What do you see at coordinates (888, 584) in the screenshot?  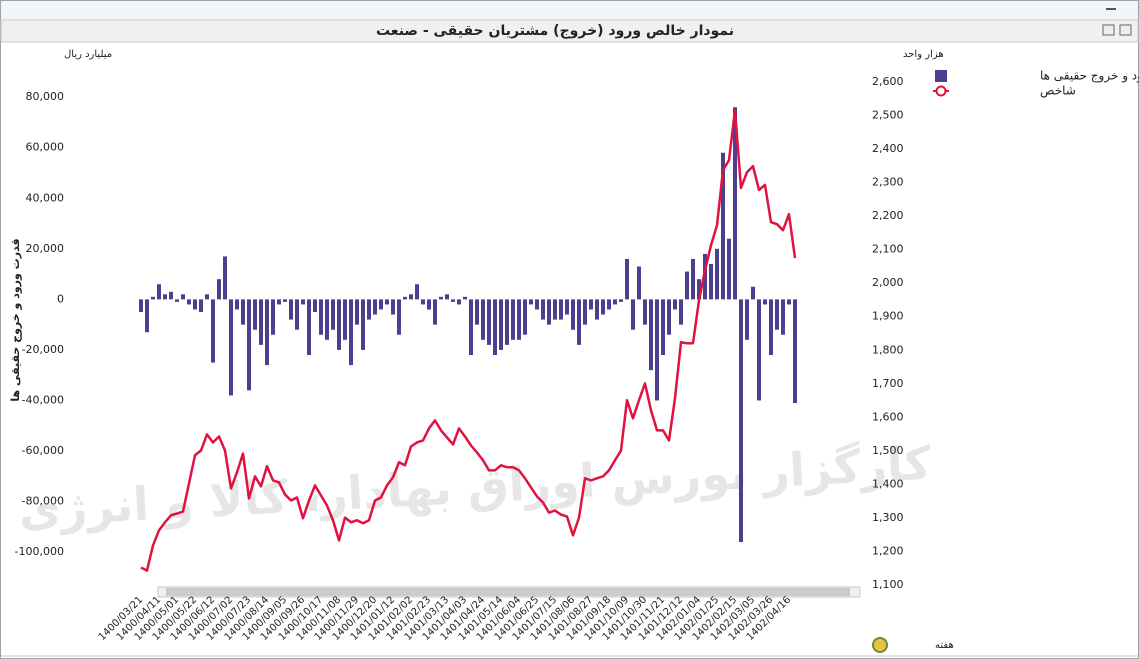 I see `y2-tick-label: 1,100` at bounding box center [888, 584].